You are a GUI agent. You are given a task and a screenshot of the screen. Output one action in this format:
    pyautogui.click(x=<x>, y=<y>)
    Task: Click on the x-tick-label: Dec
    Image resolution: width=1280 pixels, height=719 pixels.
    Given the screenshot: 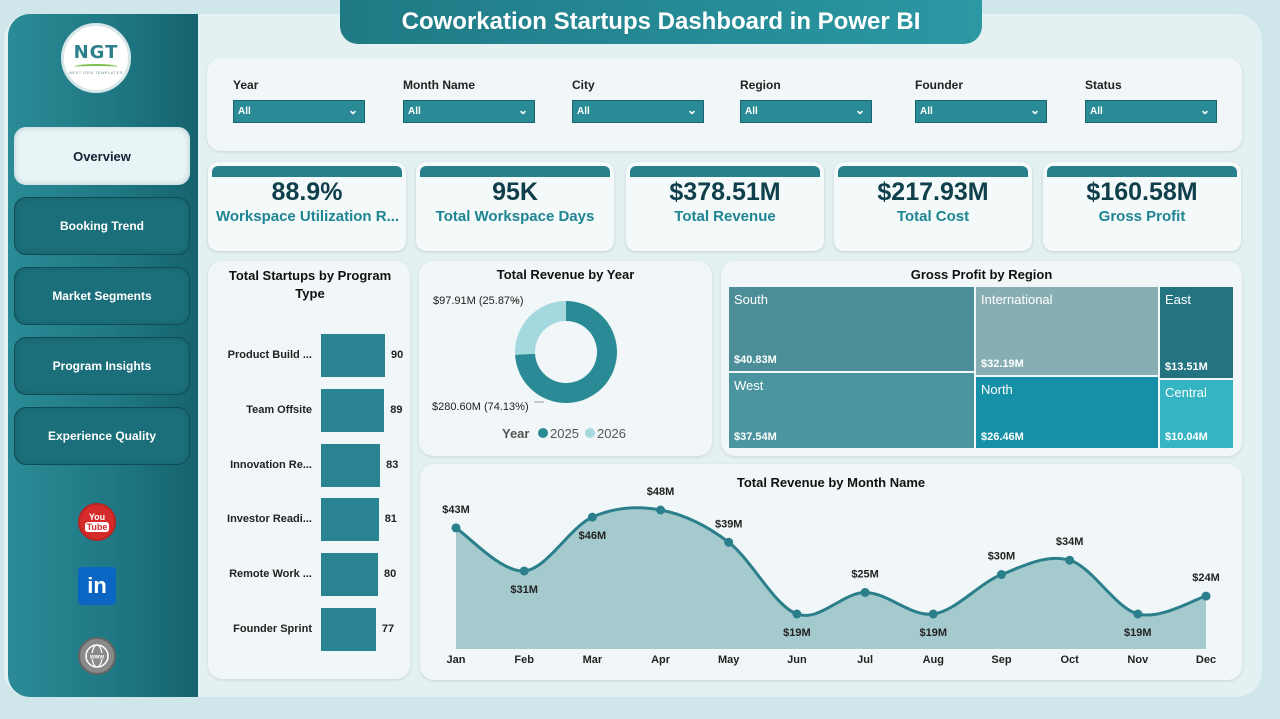 What is the action you would take?
    pyautogui.click(x=1206, y=660)
    